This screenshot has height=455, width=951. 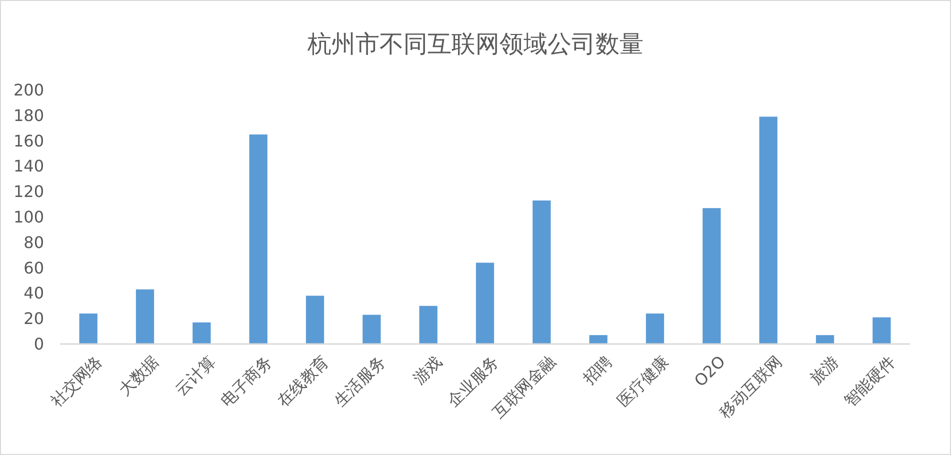 What do you see at coordinates (824, 370) in the screenshot?
I see `x-tick-label: 旅游` at bounding box center [824, 370].